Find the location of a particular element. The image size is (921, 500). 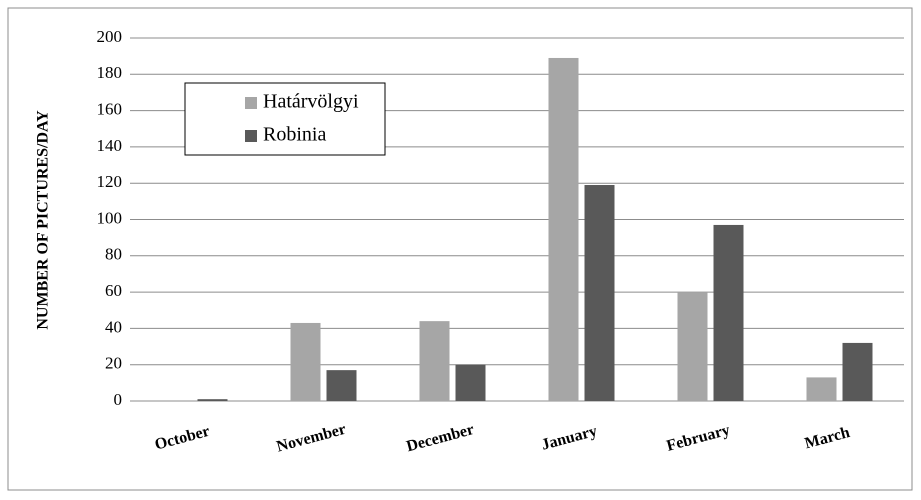

legend-box is located at coordinates (285, 119).